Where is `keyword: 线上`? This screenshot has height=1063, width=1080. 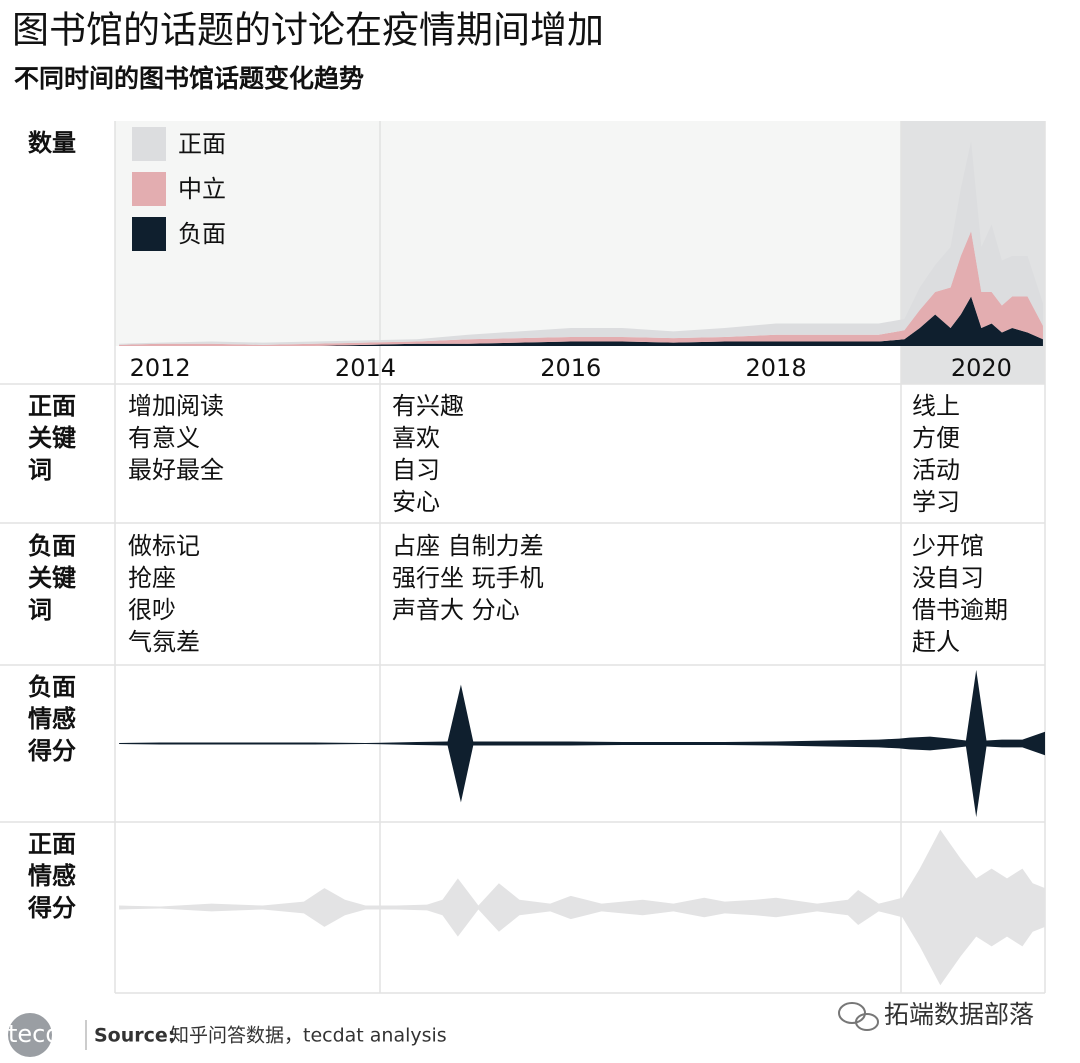
keyword: 线上 is located at coordinates (936, 406).